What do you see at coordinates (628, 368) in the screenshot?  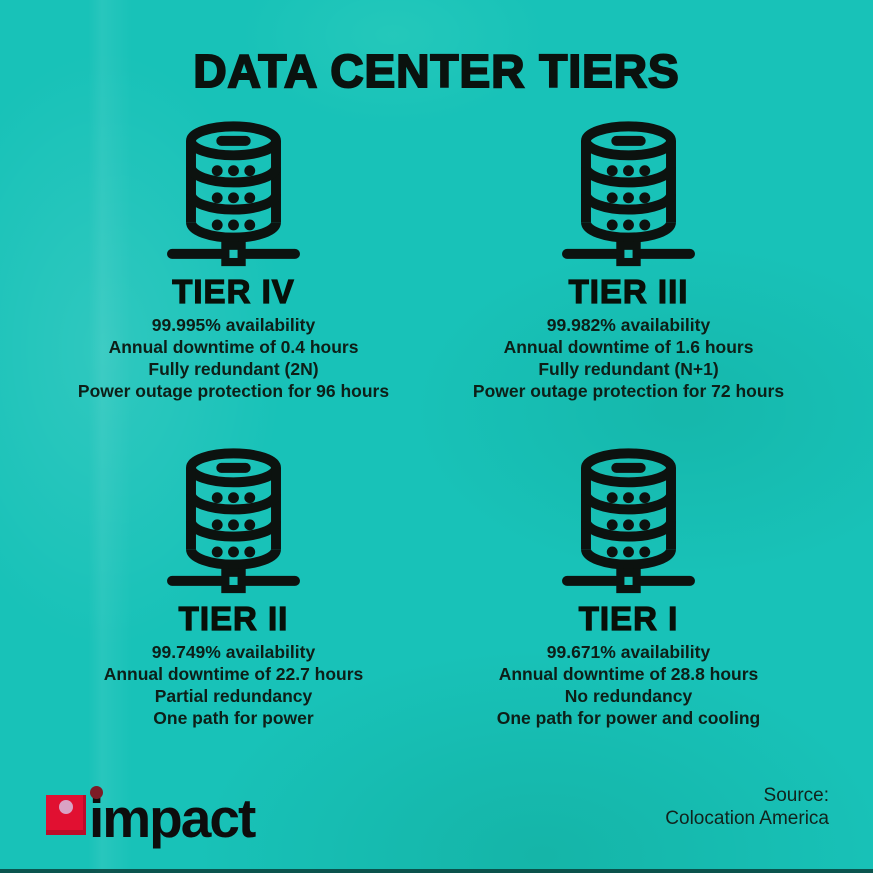 I see `tier-redundancy: Fully redundant (N+1)` at bounding box center [628, 368].